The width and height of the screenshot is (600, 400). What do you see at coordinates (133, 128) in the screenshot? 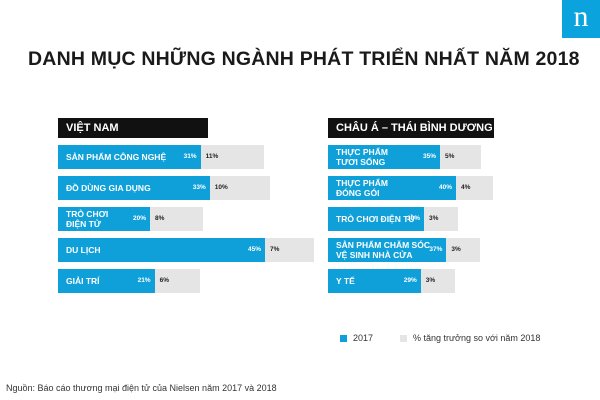
I see `panel-header-0: VIỆT NAM` at bounding box center [133, 128].